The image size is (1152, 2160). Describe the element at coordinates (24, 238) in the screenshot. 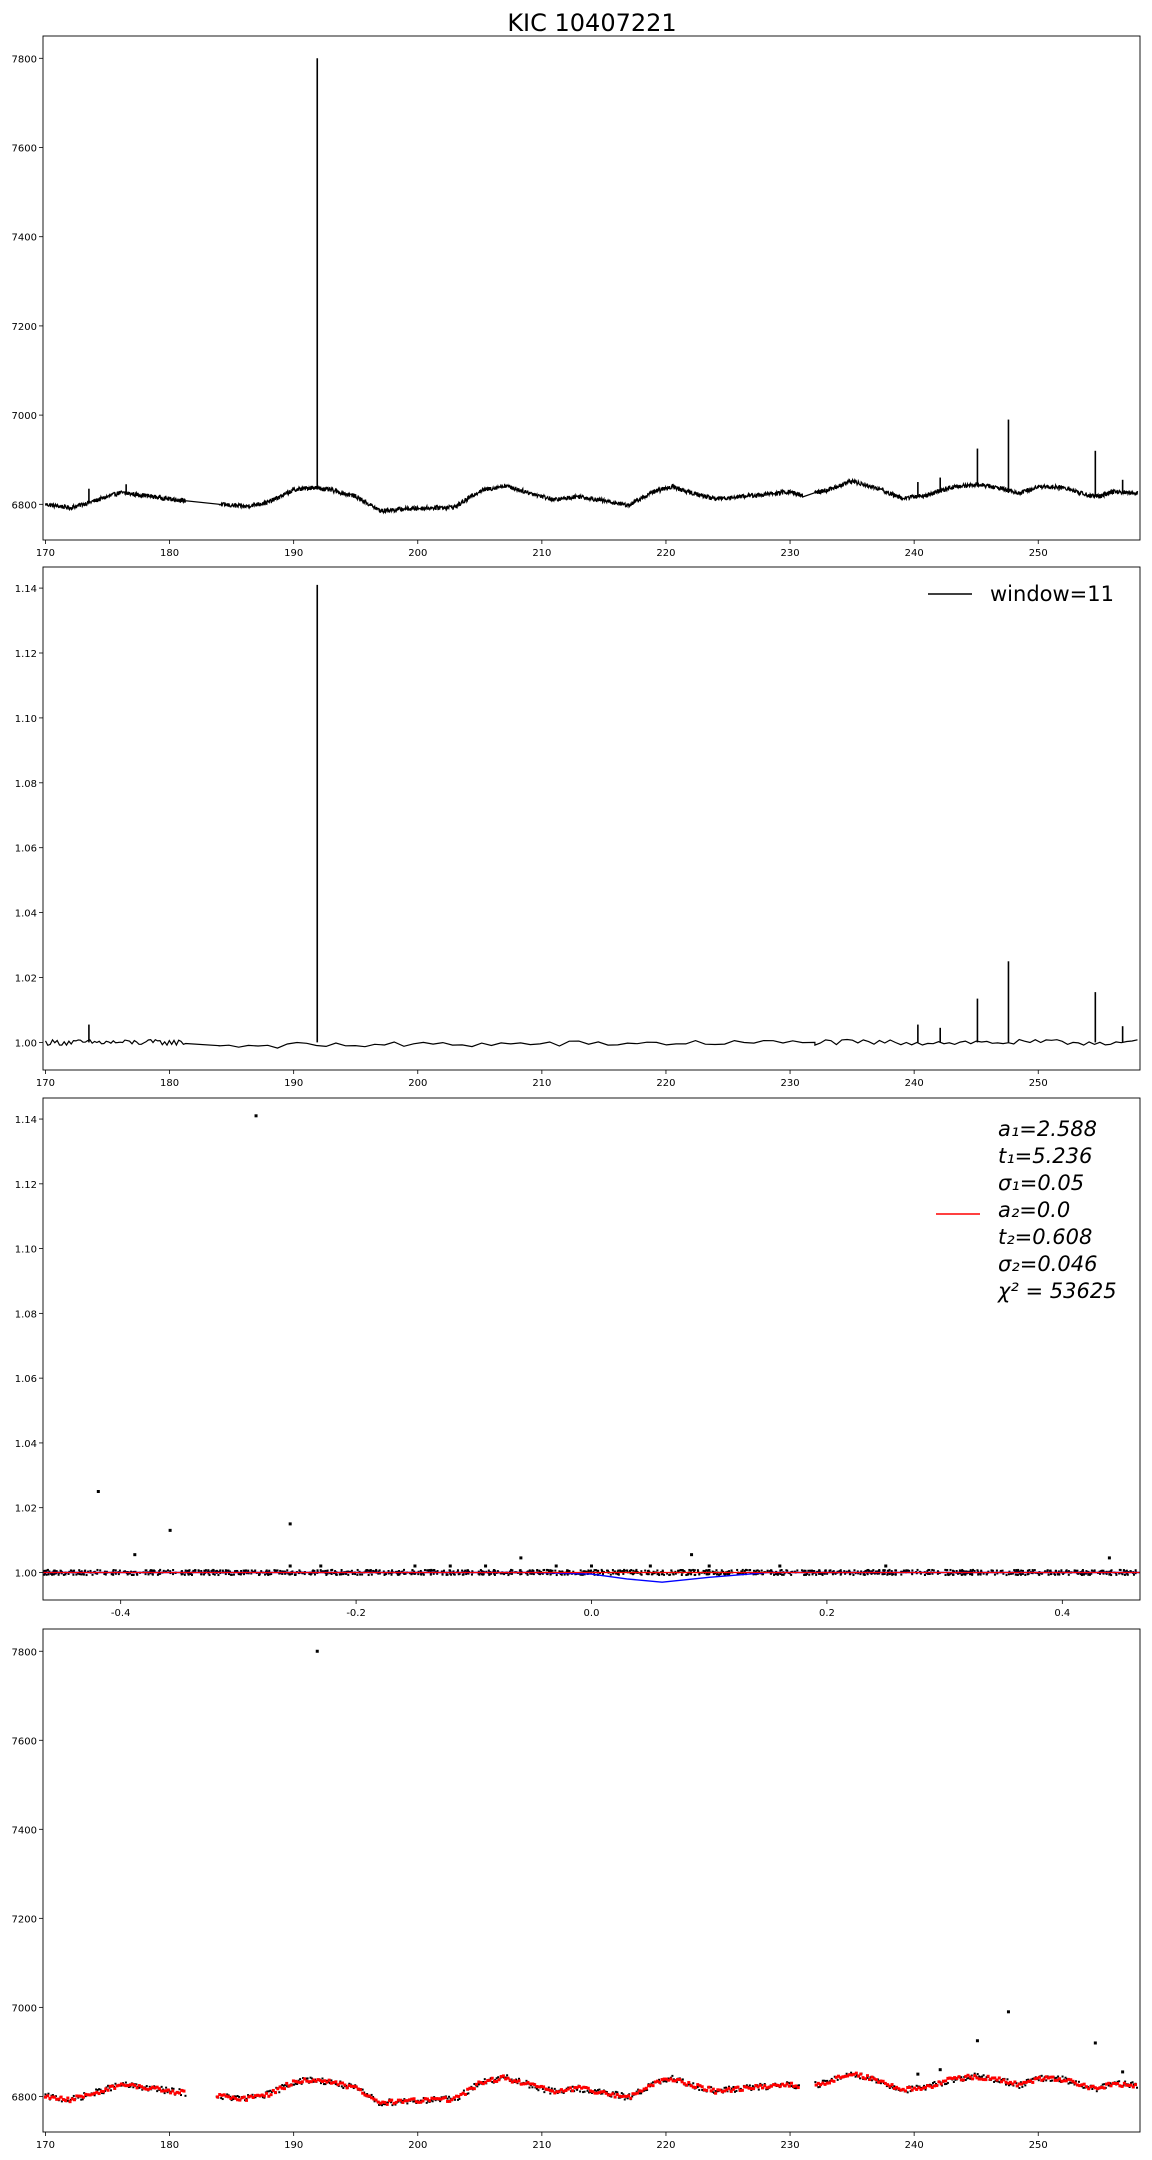

I see `y-tick-label: 7400` at that location.